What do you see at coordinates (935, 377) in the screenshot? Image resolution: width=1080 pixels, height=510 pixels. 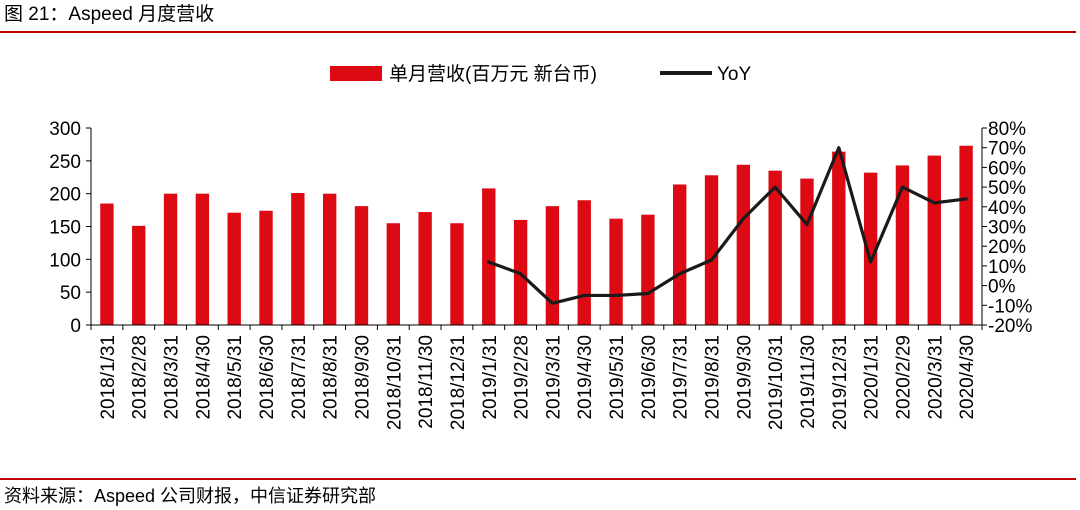 I see `x-tick-label-2020/3/31: 2020/3/31` at bounding box center [935, 377].